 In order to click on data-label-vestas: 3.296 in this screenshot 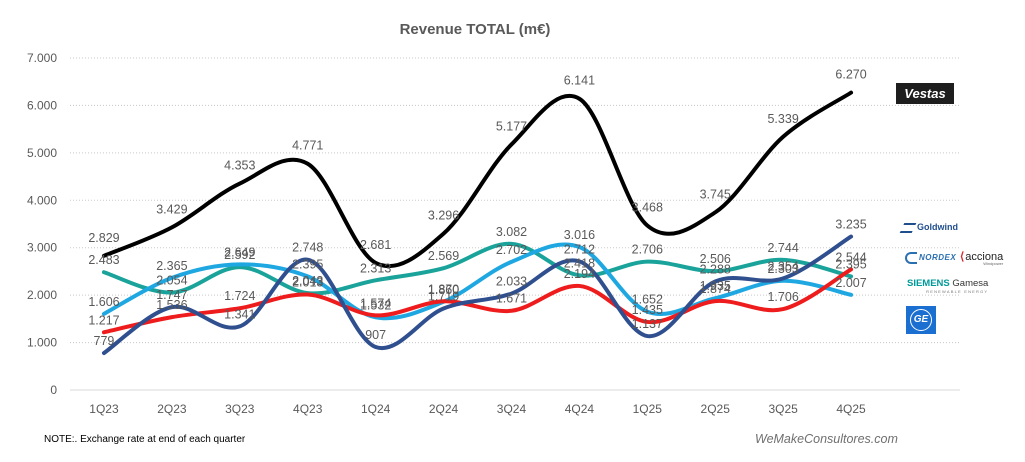, I will do `click(443, 216)`.